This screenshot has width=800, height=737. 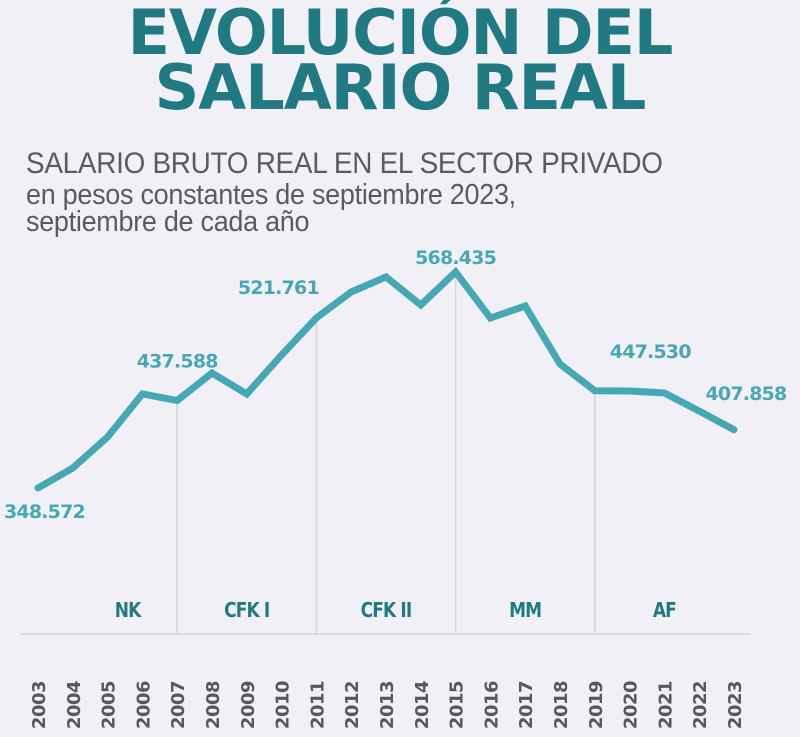 I want to click on chart-subtitle: SALARIO BRUTO REAL EN EL SECTOR PRIVADO, so click(x=344, y=163).